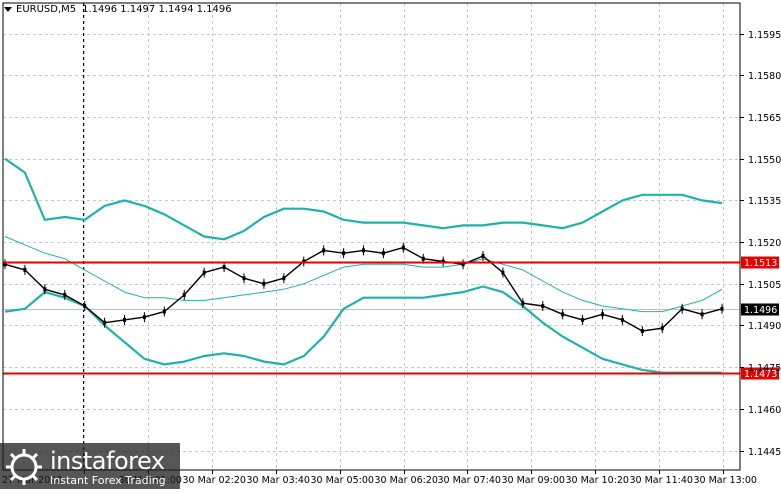 The width and height of the screenshot is (781, 493). Describe the element at coordinates (764, 243) in the screenshot. I see `y-tick-label: 1.1520` at that location.